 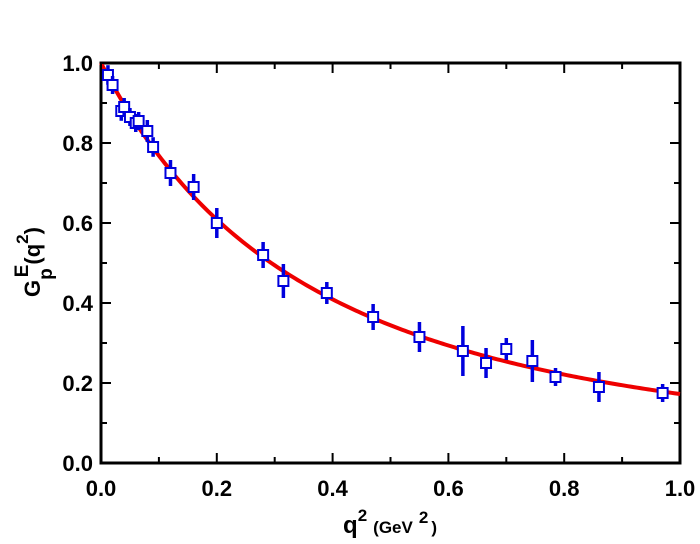 I want to click on y-tick-label: 0.0, so click(x=77, y=463).